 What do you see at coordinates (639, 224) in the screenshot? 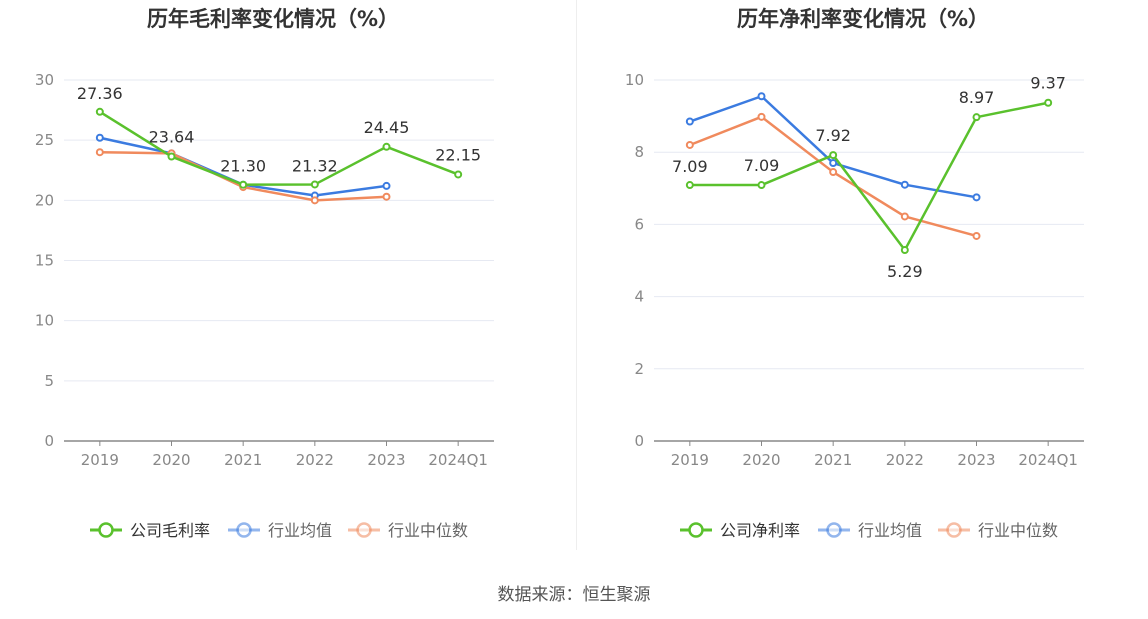
I see `y-tick-label: 6` at bounding box center [639, 224].